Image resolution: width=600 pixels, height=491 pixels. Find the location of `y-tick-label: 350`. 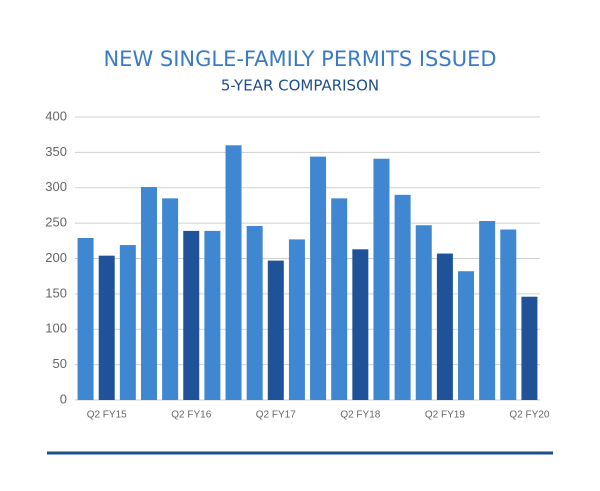

y-tick-label: 350 is located at coordinates (56, 151).